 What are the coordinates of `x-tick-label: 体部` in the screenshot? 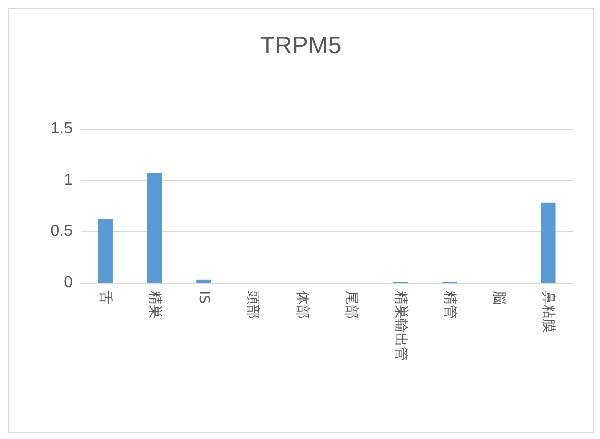 It's located at (302, 305).